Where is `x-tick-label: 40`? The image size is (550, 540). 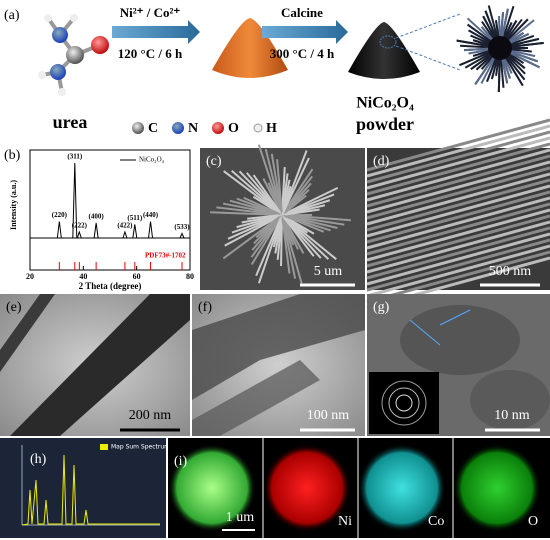 x-tick-label: 40 is located at coordinates (83, 276).